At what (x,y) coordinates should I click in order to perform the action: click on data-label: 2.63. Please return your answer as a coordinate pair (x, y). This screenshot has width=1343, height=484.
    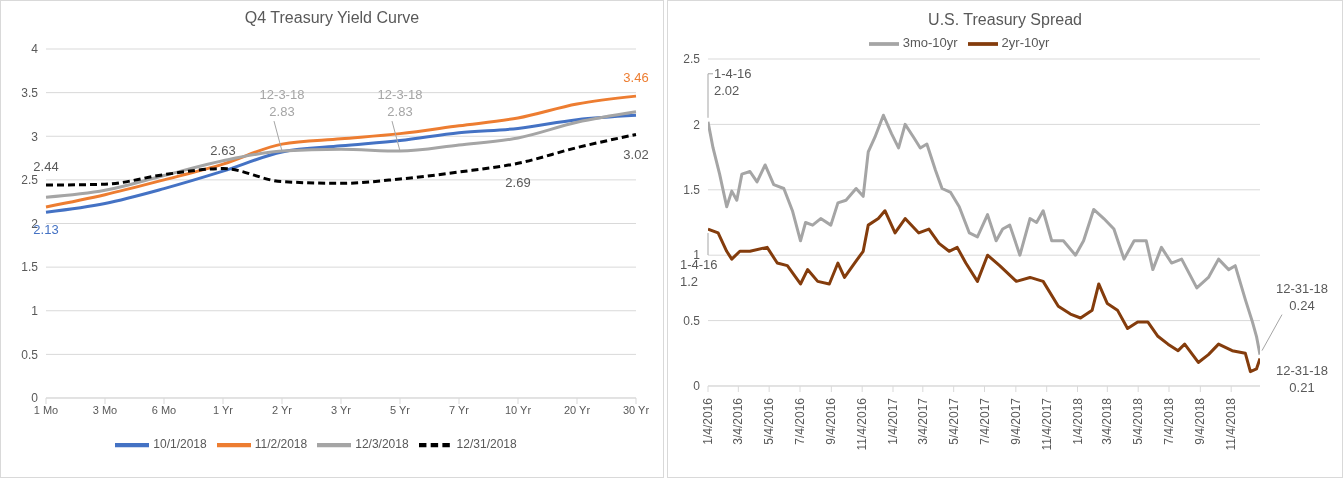
    Looking at the image, I should click on (223, 150).